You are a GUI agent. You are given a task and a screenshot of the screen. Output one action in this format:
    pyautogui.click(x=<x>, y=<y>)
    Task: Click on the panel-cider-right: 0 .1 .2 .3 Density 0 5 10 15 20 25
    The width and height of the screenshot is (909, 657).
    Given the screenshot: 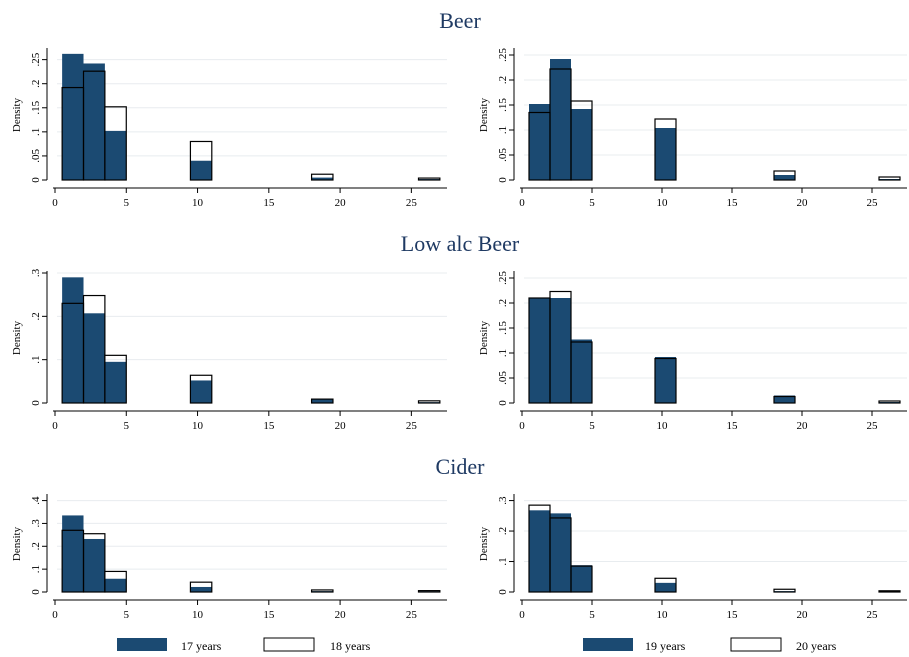 What is the action you would take?
    pyautogui.click(x=692, y=557)
    